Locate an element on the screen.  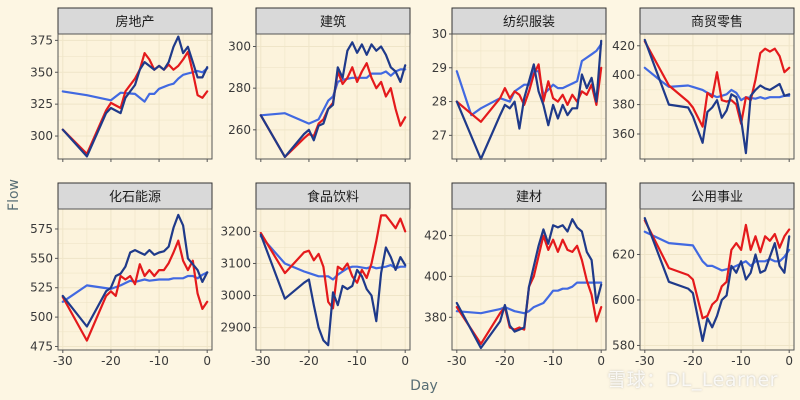
strip-title: 纺织服装 is located at coordinates (529, 22).